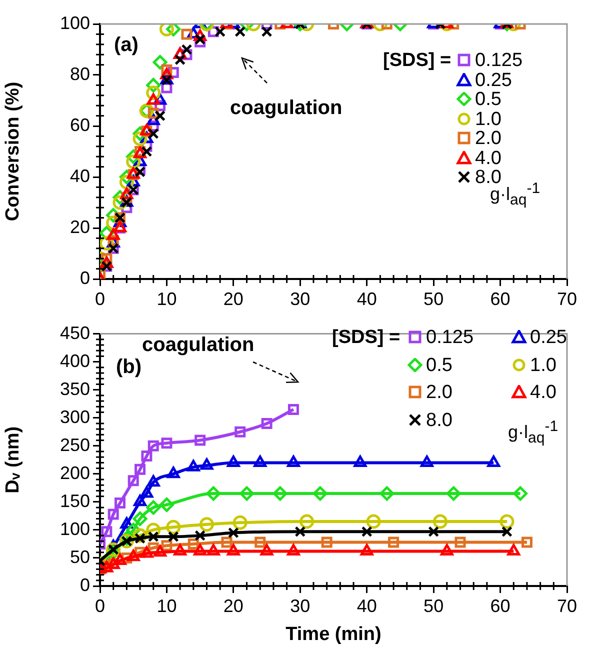 This screenshot has height=649, width=590. Describe the element at coordinates (80, 176) in the screenshot. I see `y-tick-label: 40` at that location.